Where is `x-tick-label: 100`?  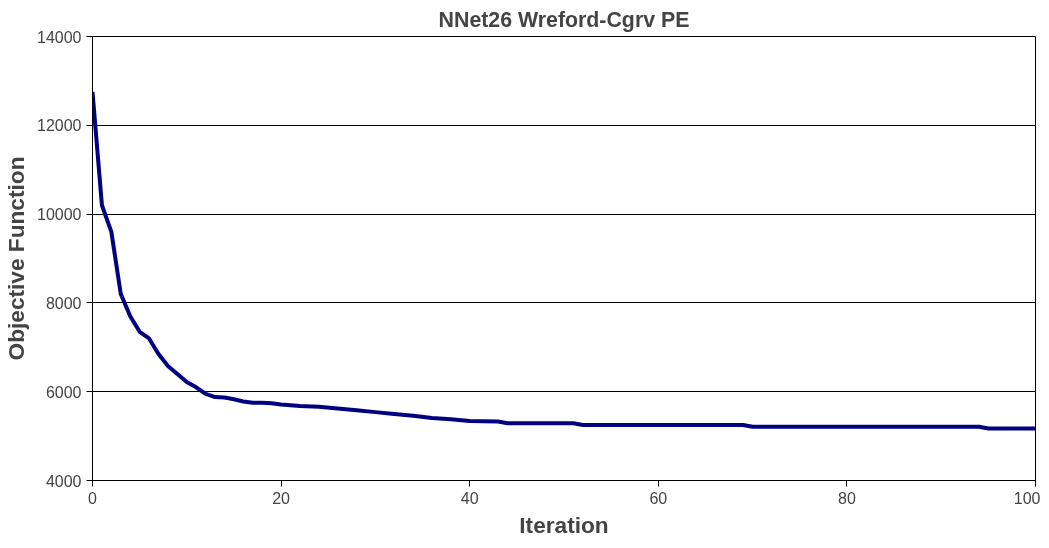
x-tick-label: 100 is located at coordinates (1027, 498).